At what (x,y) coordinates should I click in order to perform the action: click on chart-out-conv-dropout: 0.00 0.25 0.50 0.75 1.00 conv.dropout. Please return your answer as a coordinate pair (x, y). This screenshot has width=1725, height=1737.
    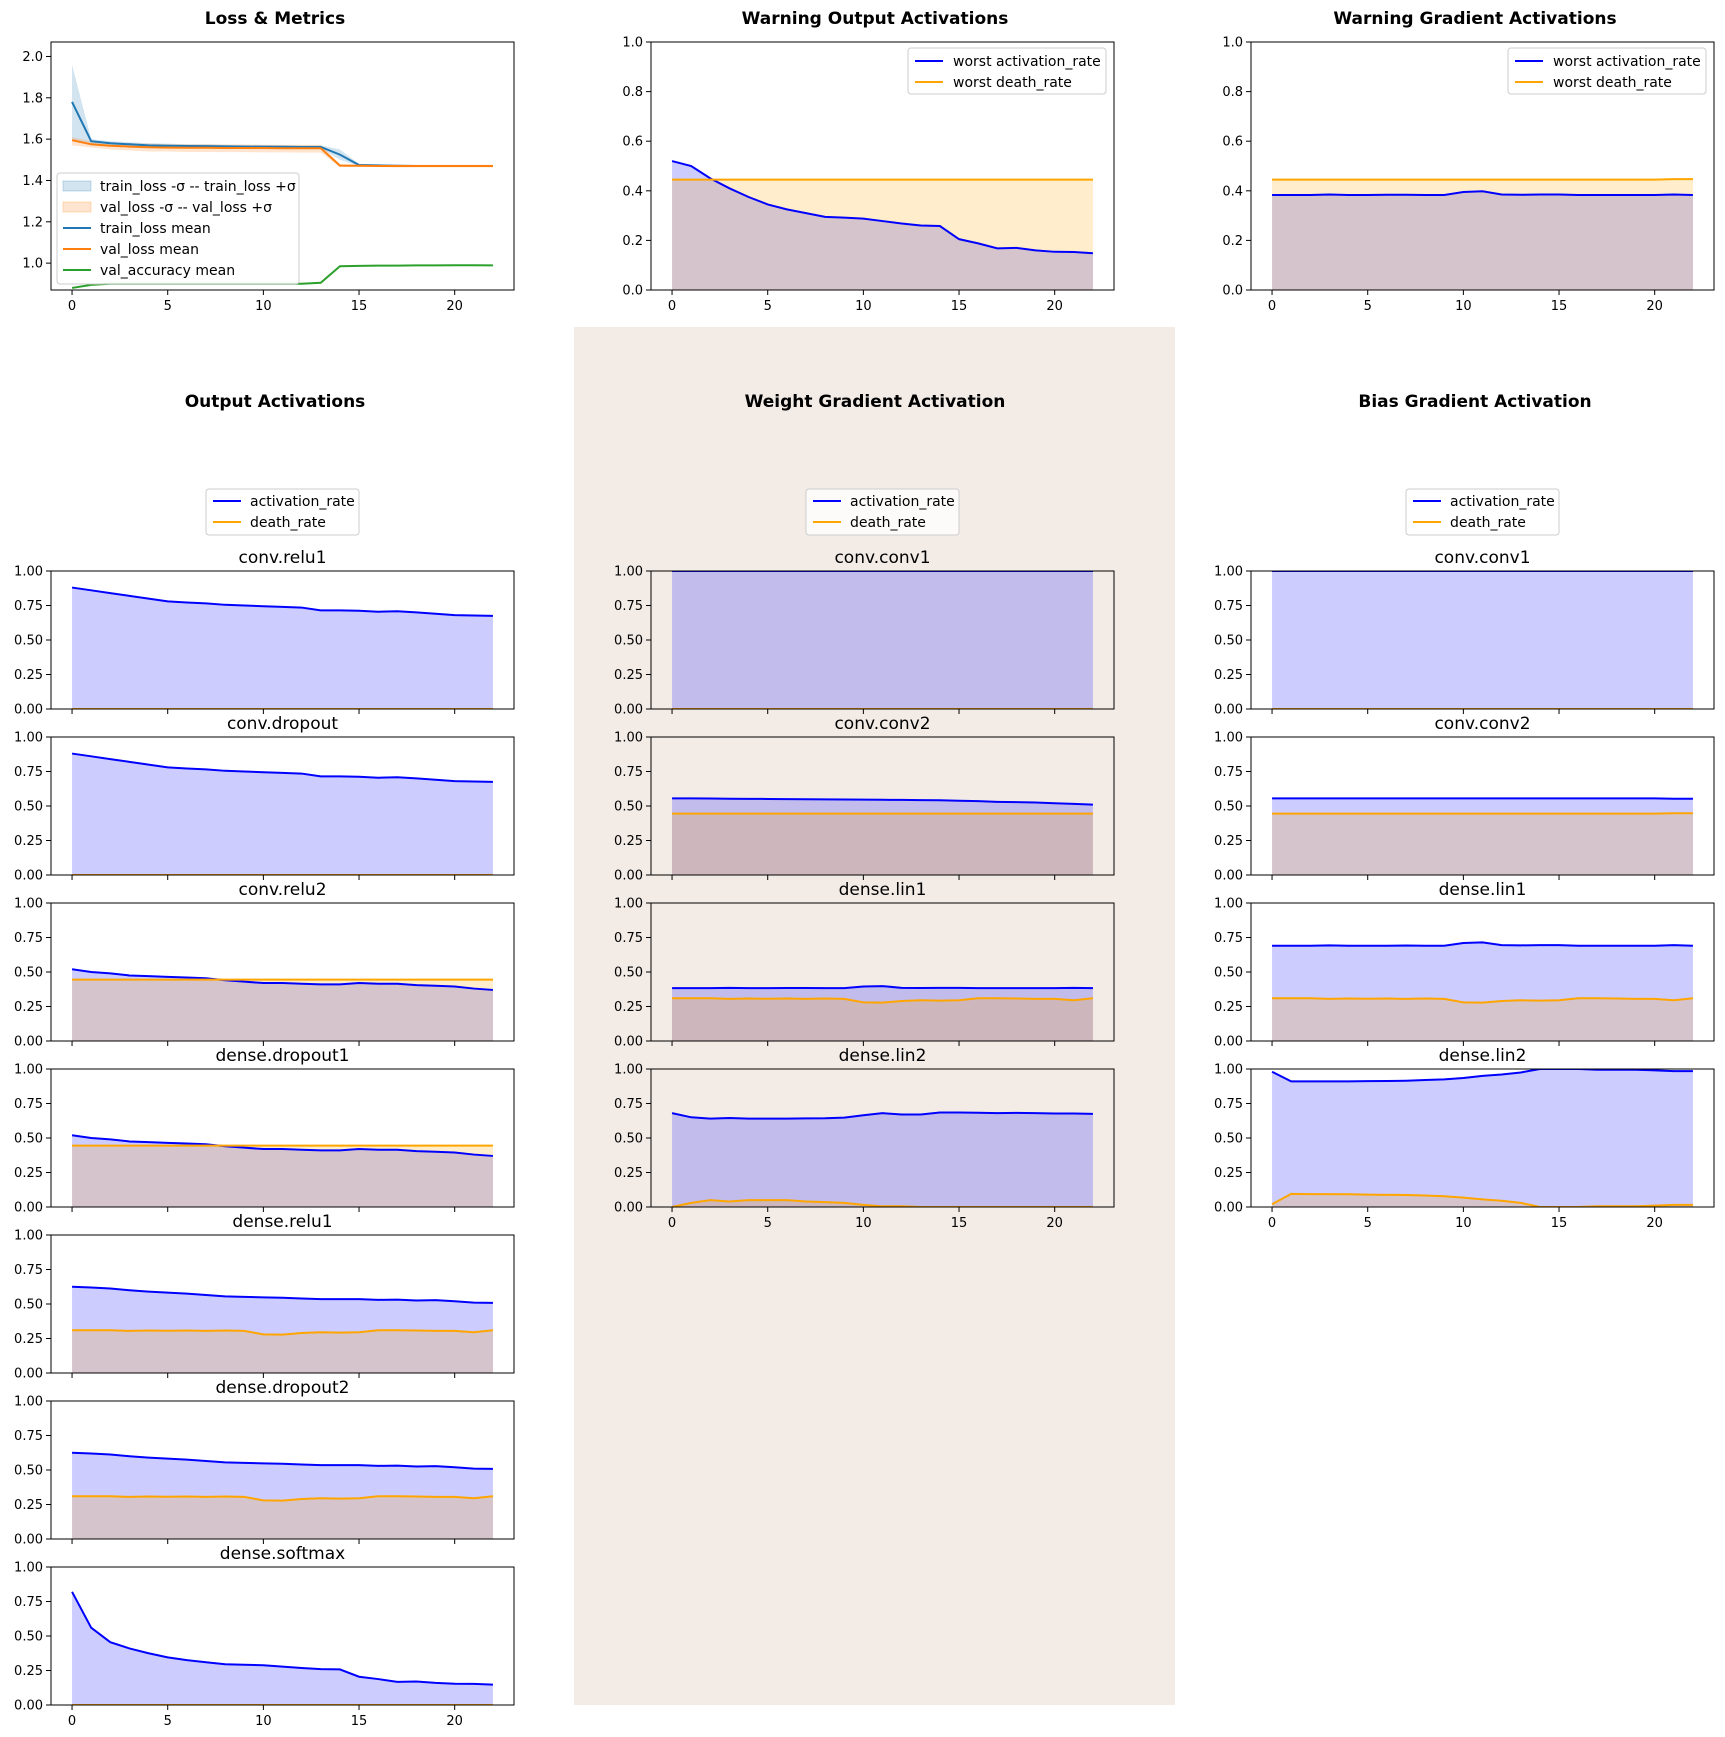
    Looking at the image, I should click on (264, 799).